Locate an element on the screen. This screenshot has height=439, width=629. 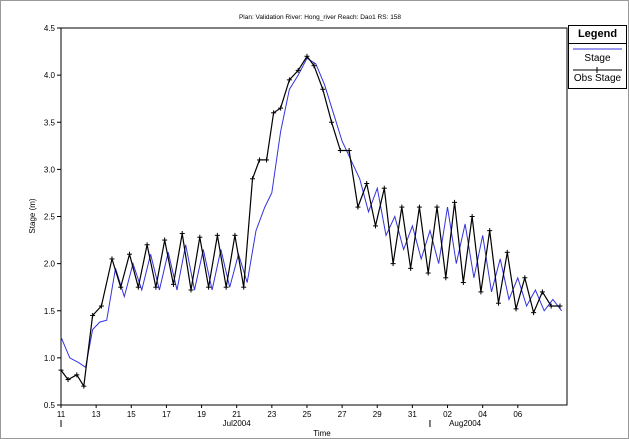
x-tick-label: 04 is located at coordinates (482, 414).